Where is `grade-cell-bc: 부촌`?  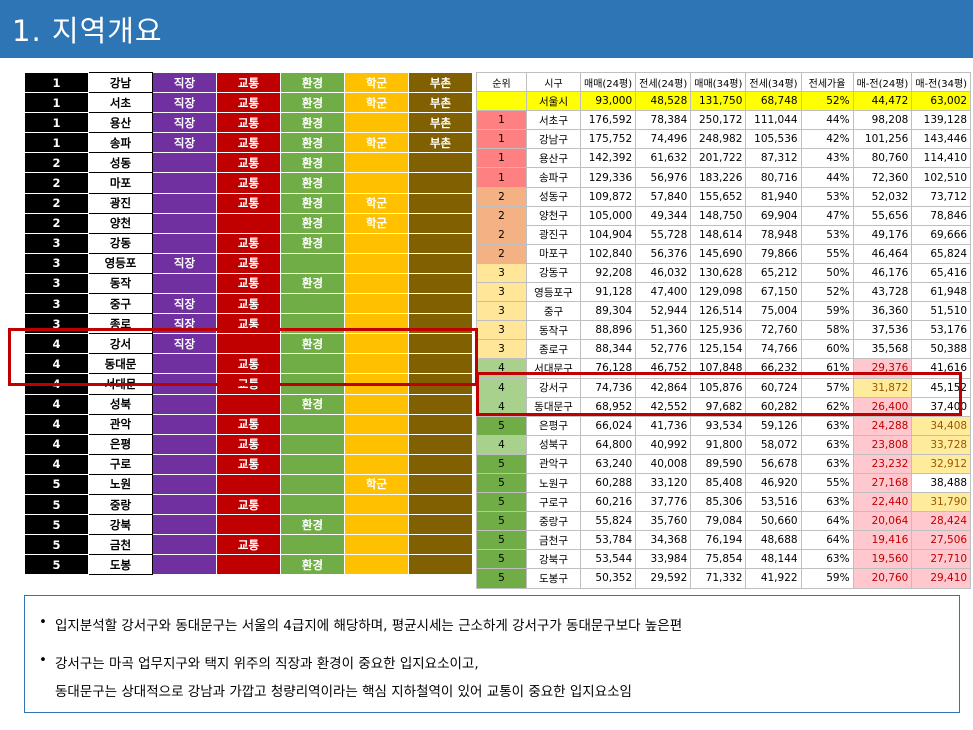
grade-cell-bc: 부촌 is located at coordinates (440, 103).